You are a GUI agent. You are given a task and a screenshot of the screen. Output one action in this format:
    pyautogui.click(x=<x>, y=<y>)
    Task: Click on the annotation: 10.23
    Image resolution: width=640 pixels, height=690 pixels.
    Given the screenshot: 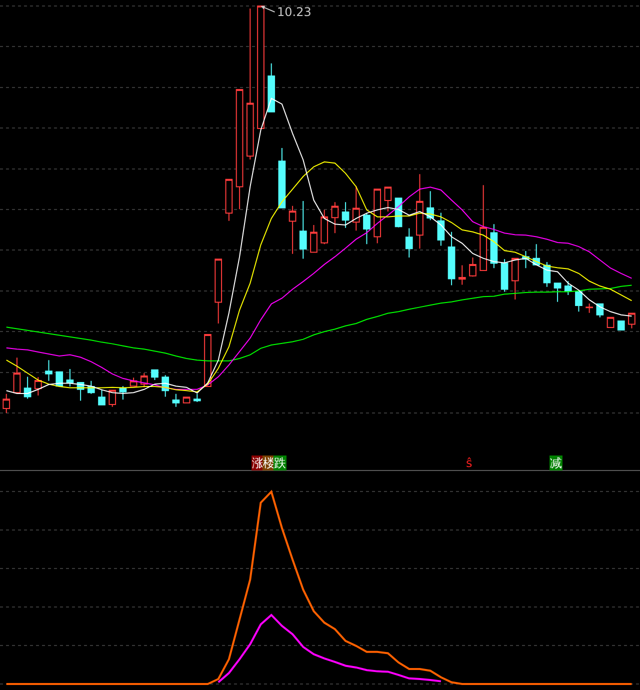 What is the action you would take?
    pyautogui.click(x=294, y=12)
    